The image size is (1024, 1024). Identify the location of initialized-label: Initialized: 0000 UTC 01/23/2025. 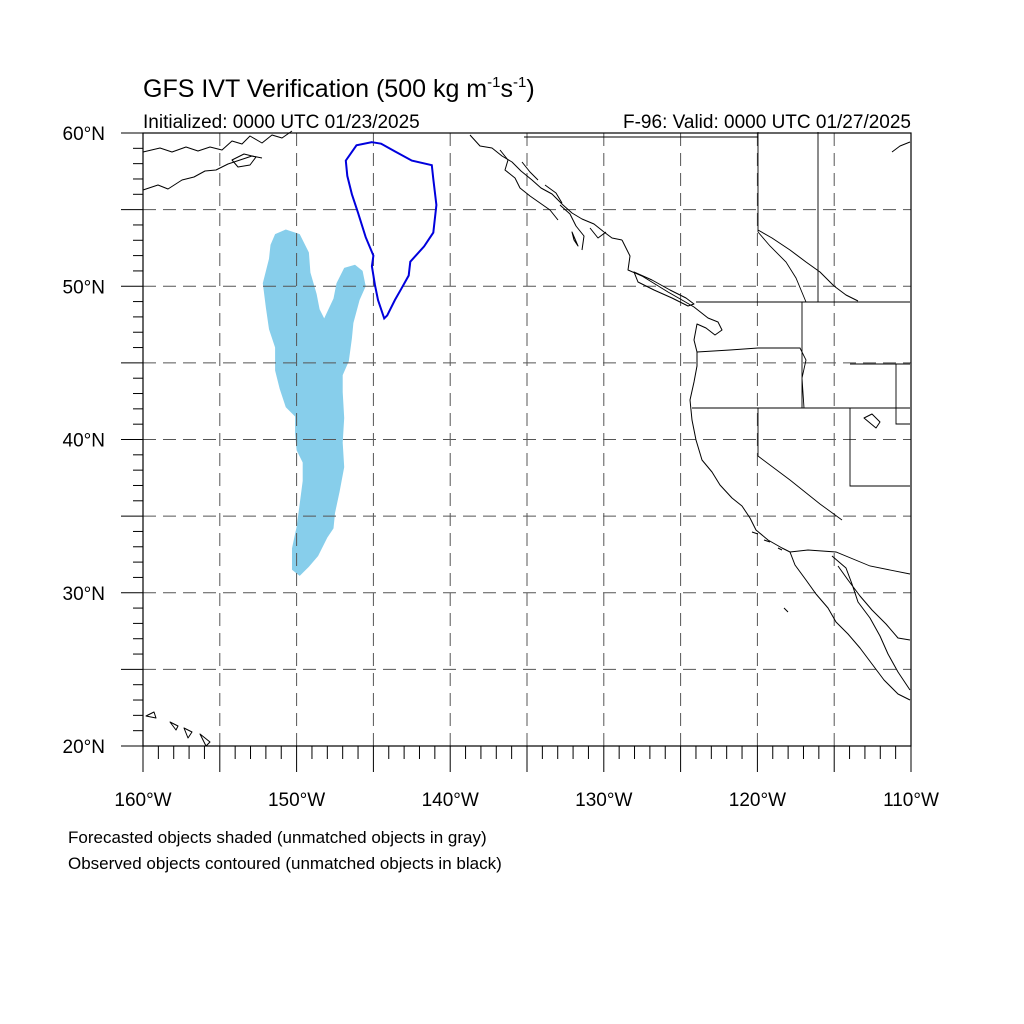
(281, 122).